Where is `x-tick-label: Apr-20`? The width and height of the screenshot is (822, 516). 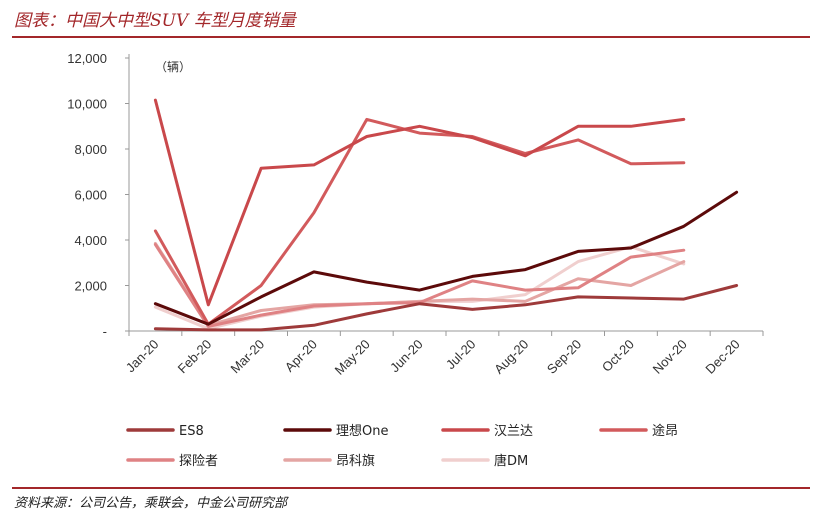
x-tick-label: Apr-20 is located at coordinates (301, 356).